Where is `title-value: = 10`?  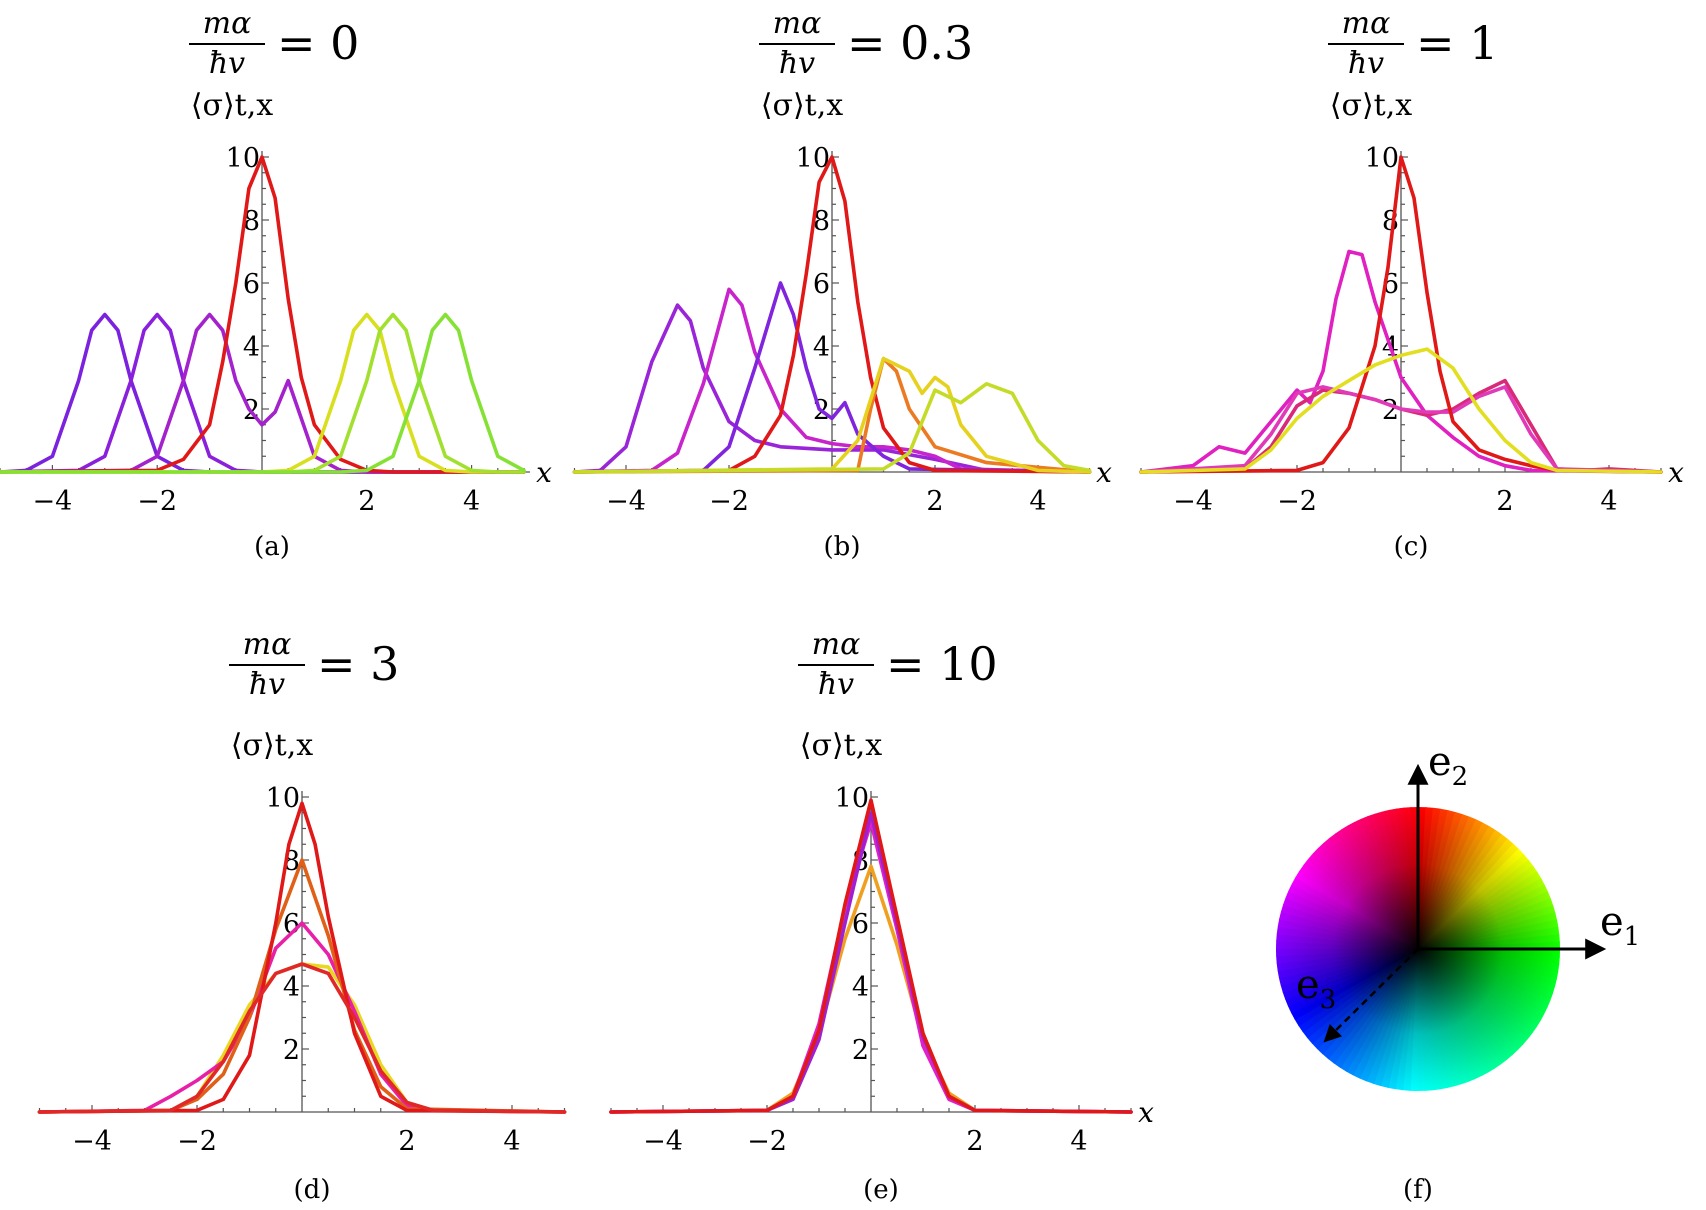 title-value: = 10 is located at coordinates (942, 664).